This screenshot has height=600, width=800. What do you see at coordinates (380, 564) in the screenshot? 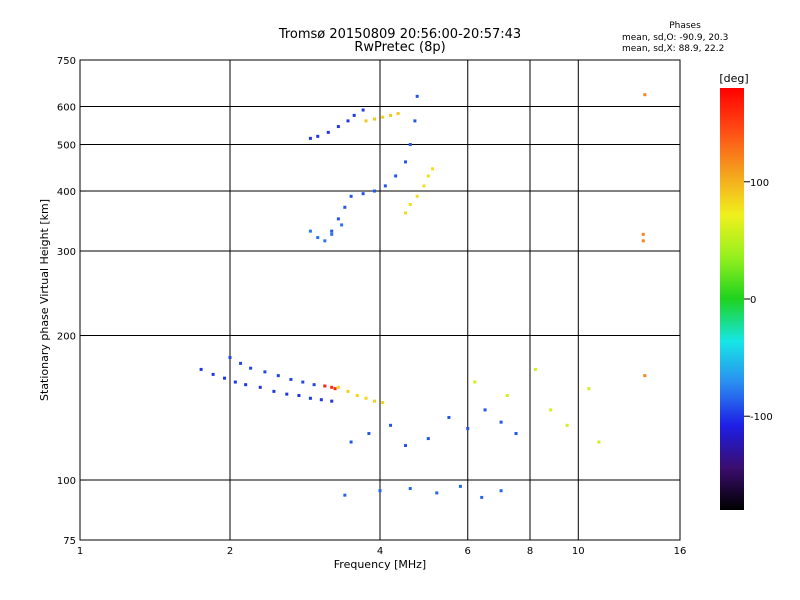
I see `x-axis-label: Frequency [MHz]` at bounding box center [380, 564].